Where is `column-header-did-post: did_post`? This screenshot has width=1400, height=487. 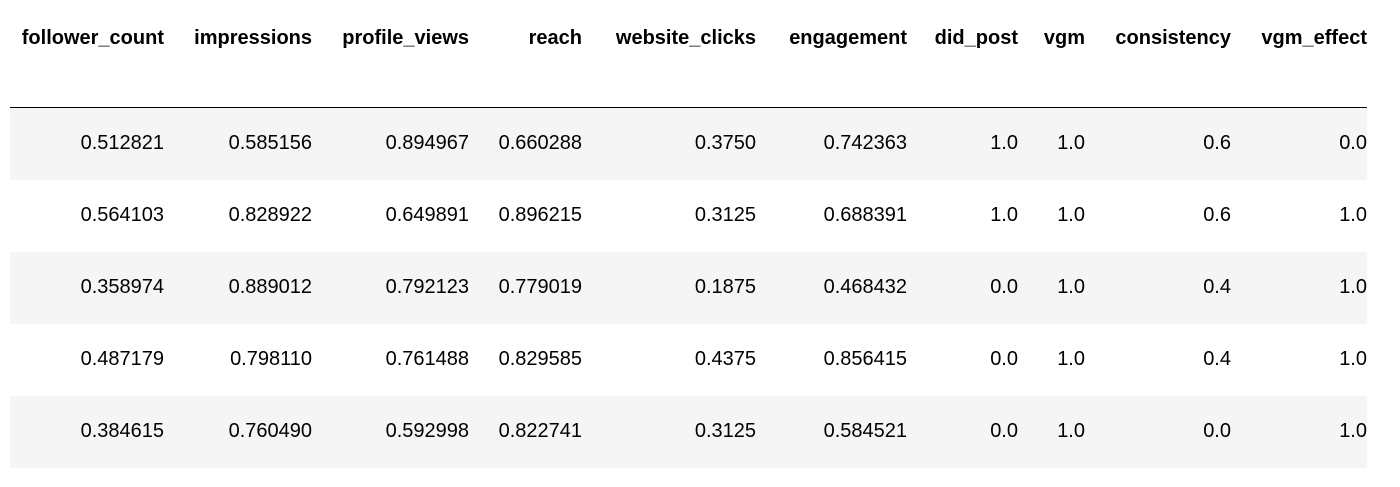 column-header-did-post: did_post is located at coordinates (962, 54).